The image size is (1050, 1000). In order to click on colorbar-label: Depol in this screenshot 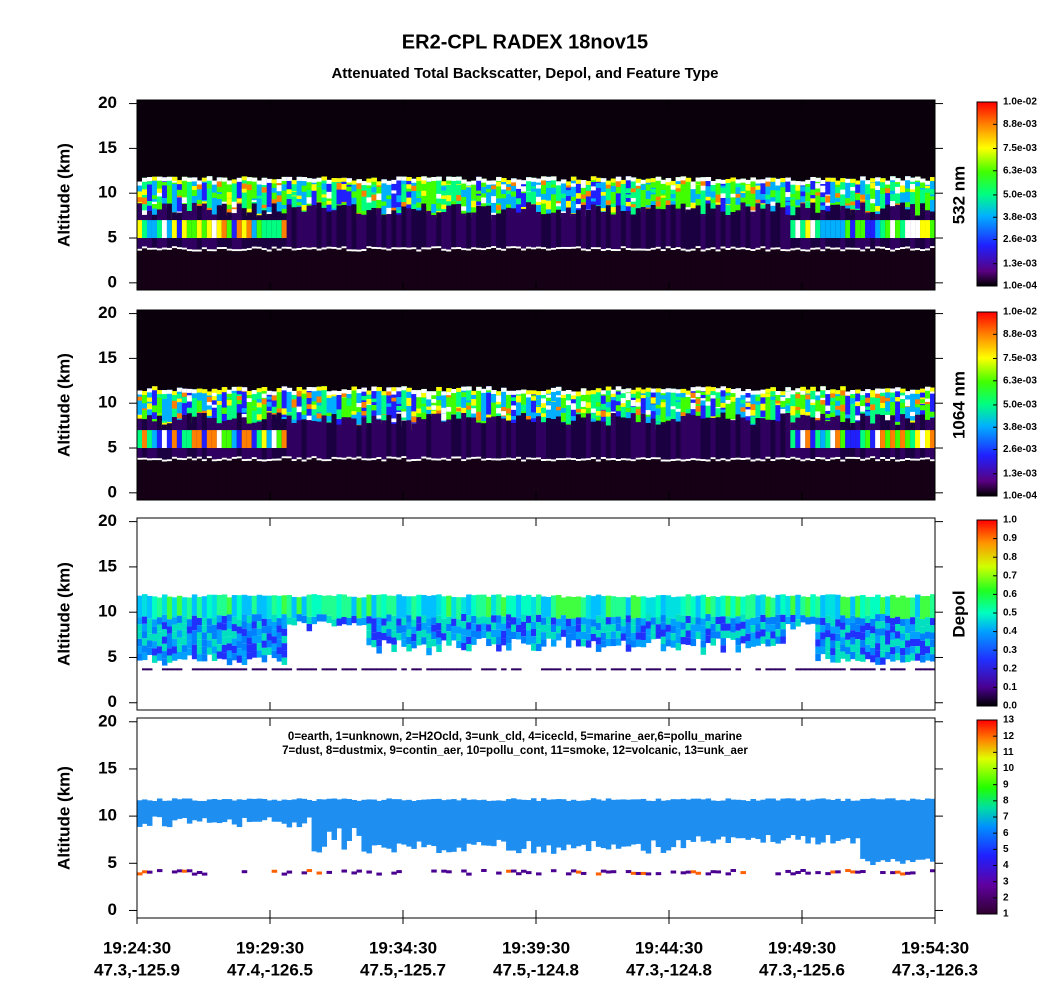, I will do `click(958, 613)`.